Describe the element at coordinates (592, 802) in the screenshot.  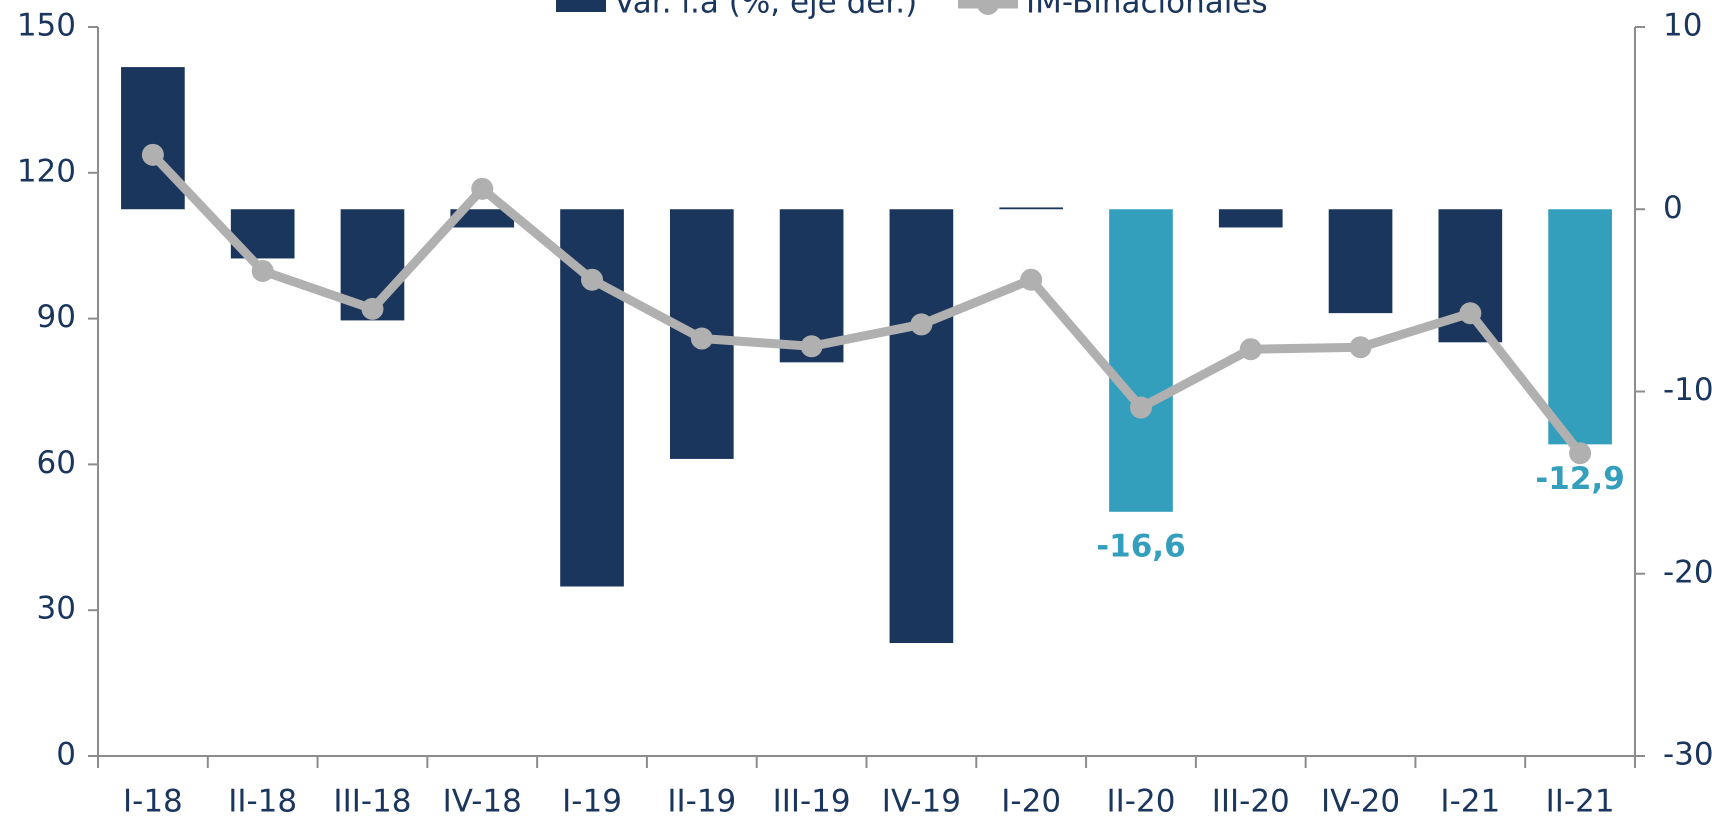
I see `x-tick-label: I-19` at that location.